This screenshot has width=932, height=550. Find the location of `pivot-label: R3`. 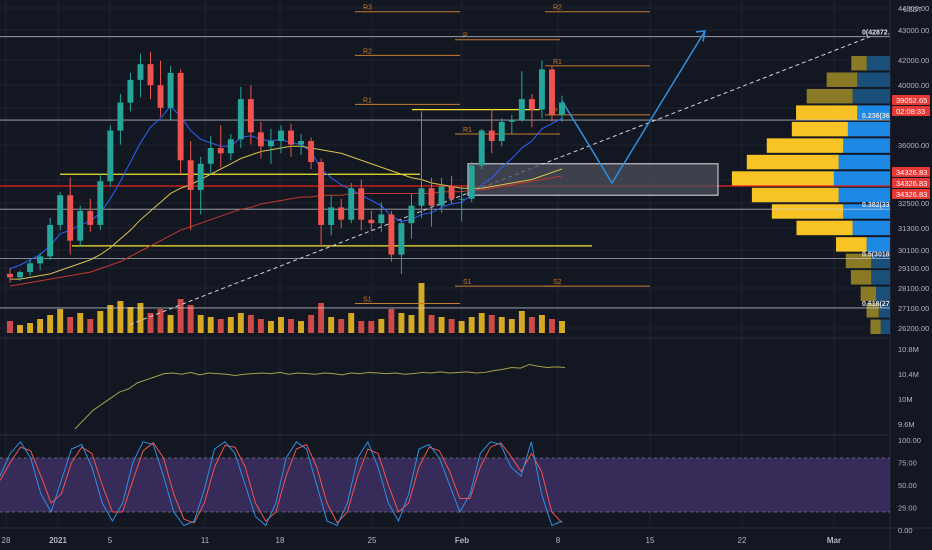

pivot-label: R3 is located at coordinates (367, 8).